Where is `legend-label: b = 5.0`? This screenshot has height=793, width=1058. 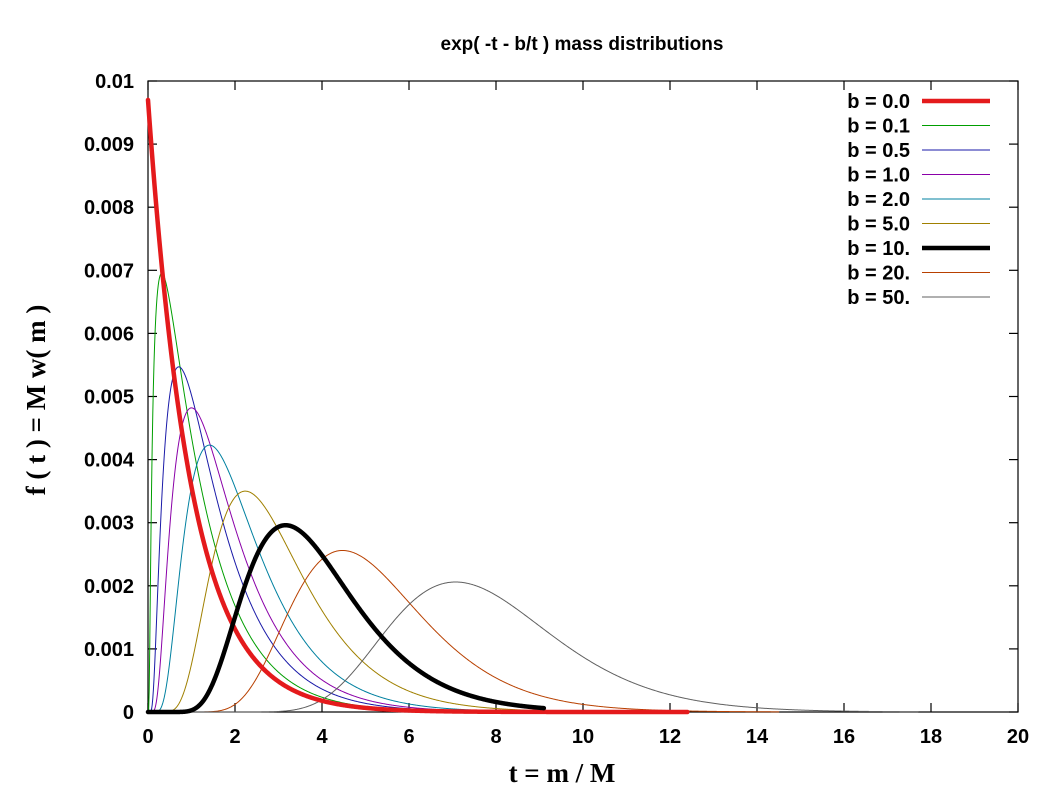 legend-label: b = 5.0 is located at coordinates (878, 225).